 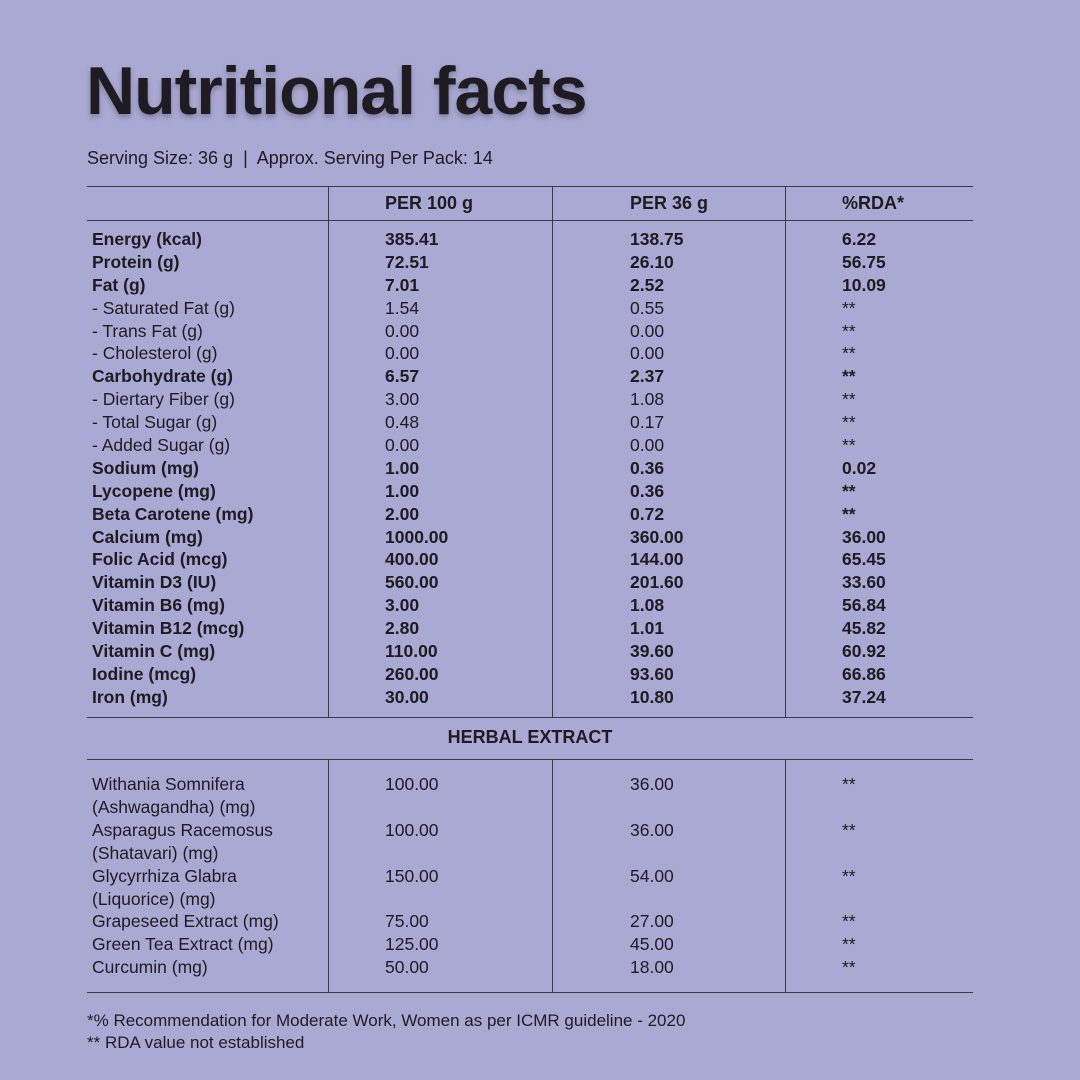 What do you see at coordinates (859, 239) in the screenshot?
I see `value-rda: 6.22` at bounding box center [859, 239].